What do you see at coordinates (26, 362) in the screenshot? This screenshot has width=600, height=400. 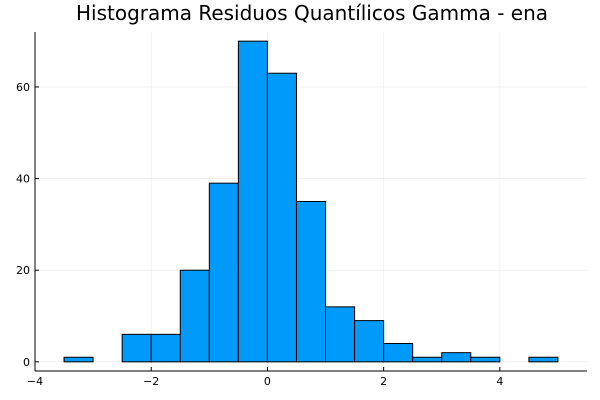 I see `y-tick-label: 0` at bounding box center [26, 362].